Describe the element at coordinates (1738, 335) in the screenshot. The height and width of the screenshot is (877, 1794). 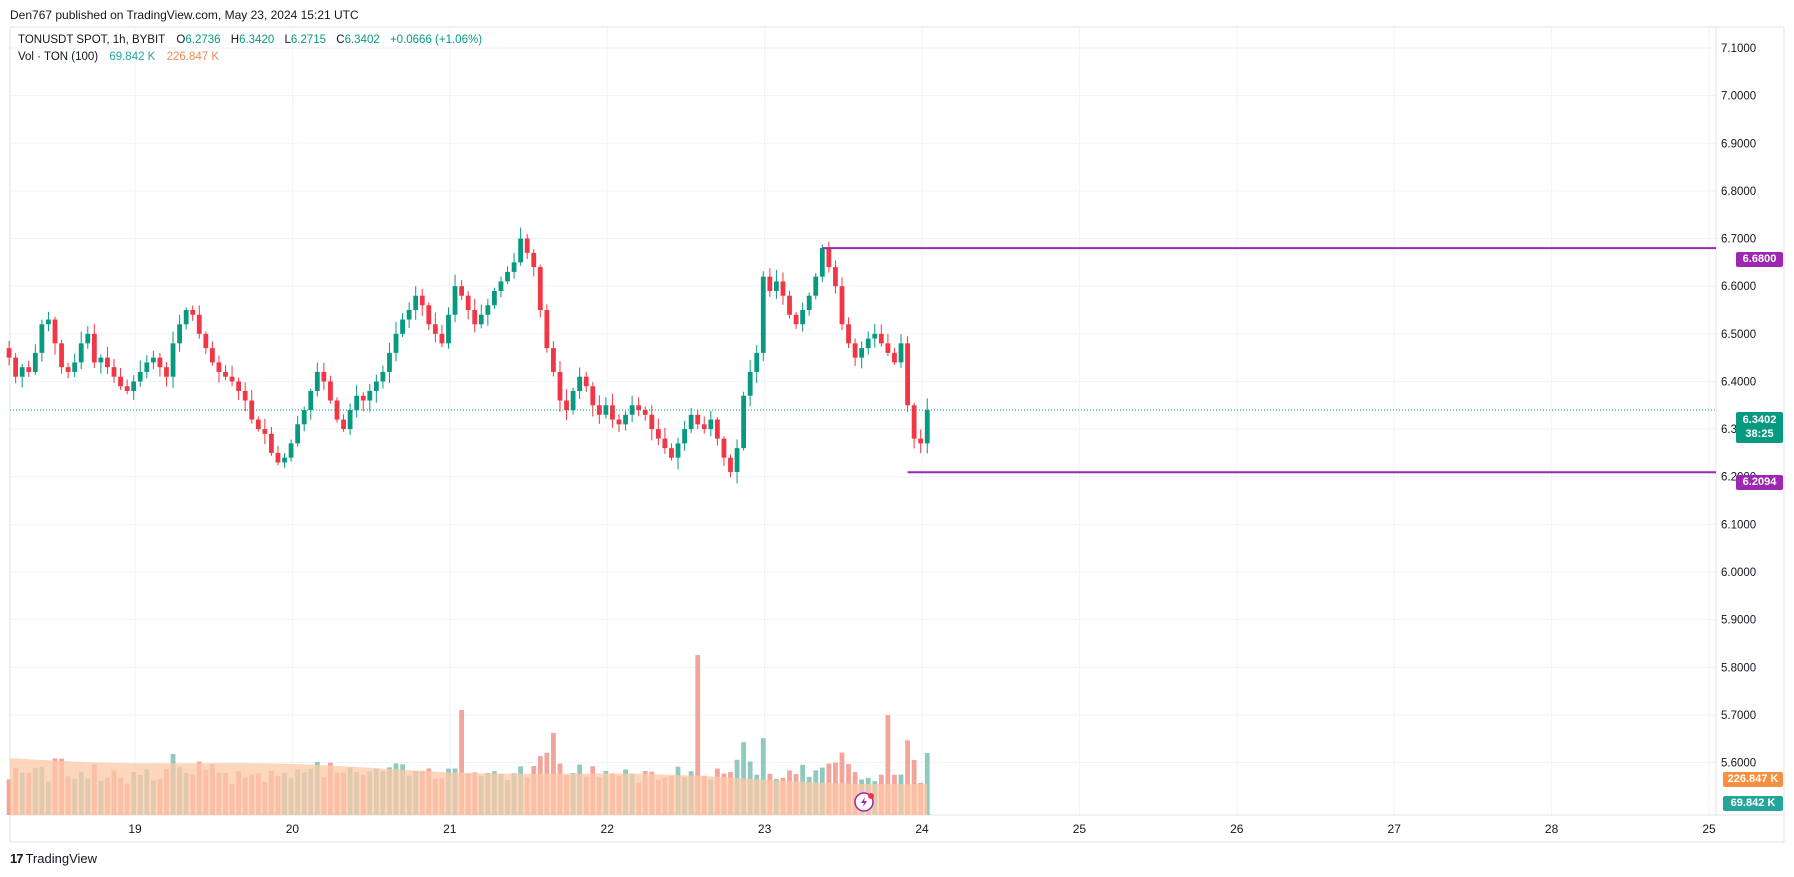
I see `y-tick-label: 6.5000` at that location.